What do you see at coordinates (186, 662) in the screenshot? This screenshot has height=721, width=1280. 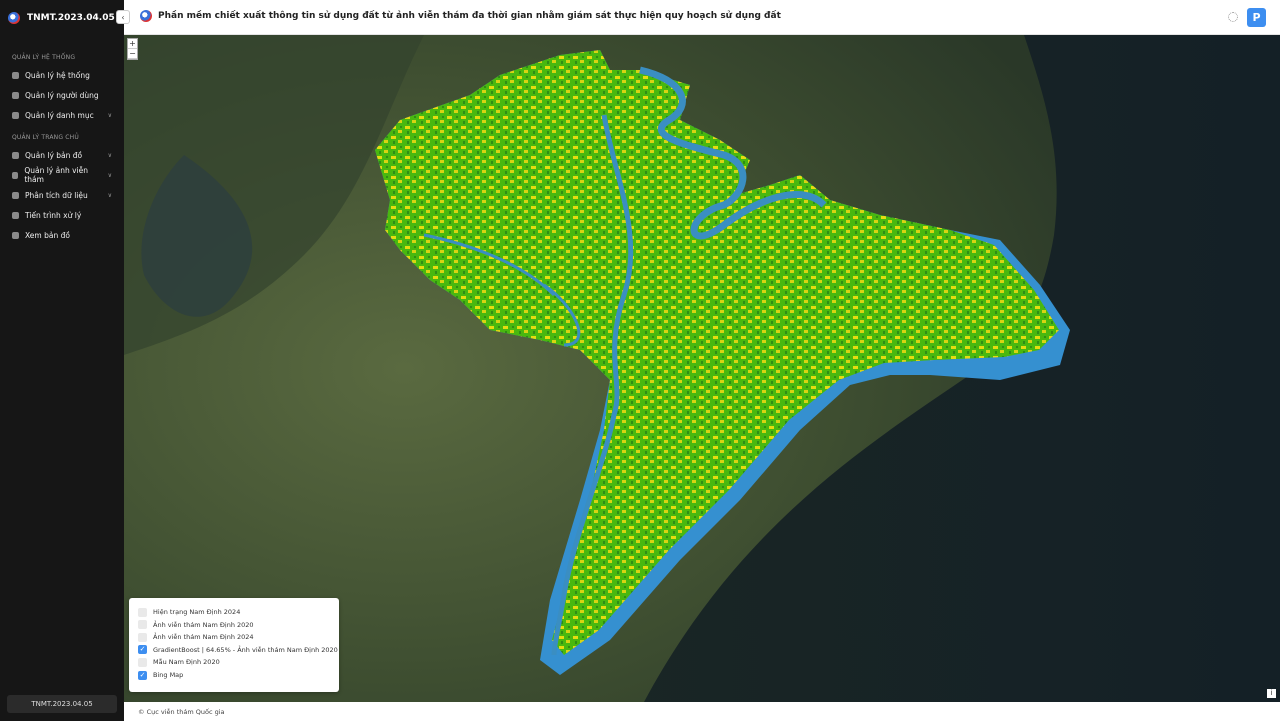 I see `layer-label: Mẫu Nam Định 2020` at bounding box center [186, 662].